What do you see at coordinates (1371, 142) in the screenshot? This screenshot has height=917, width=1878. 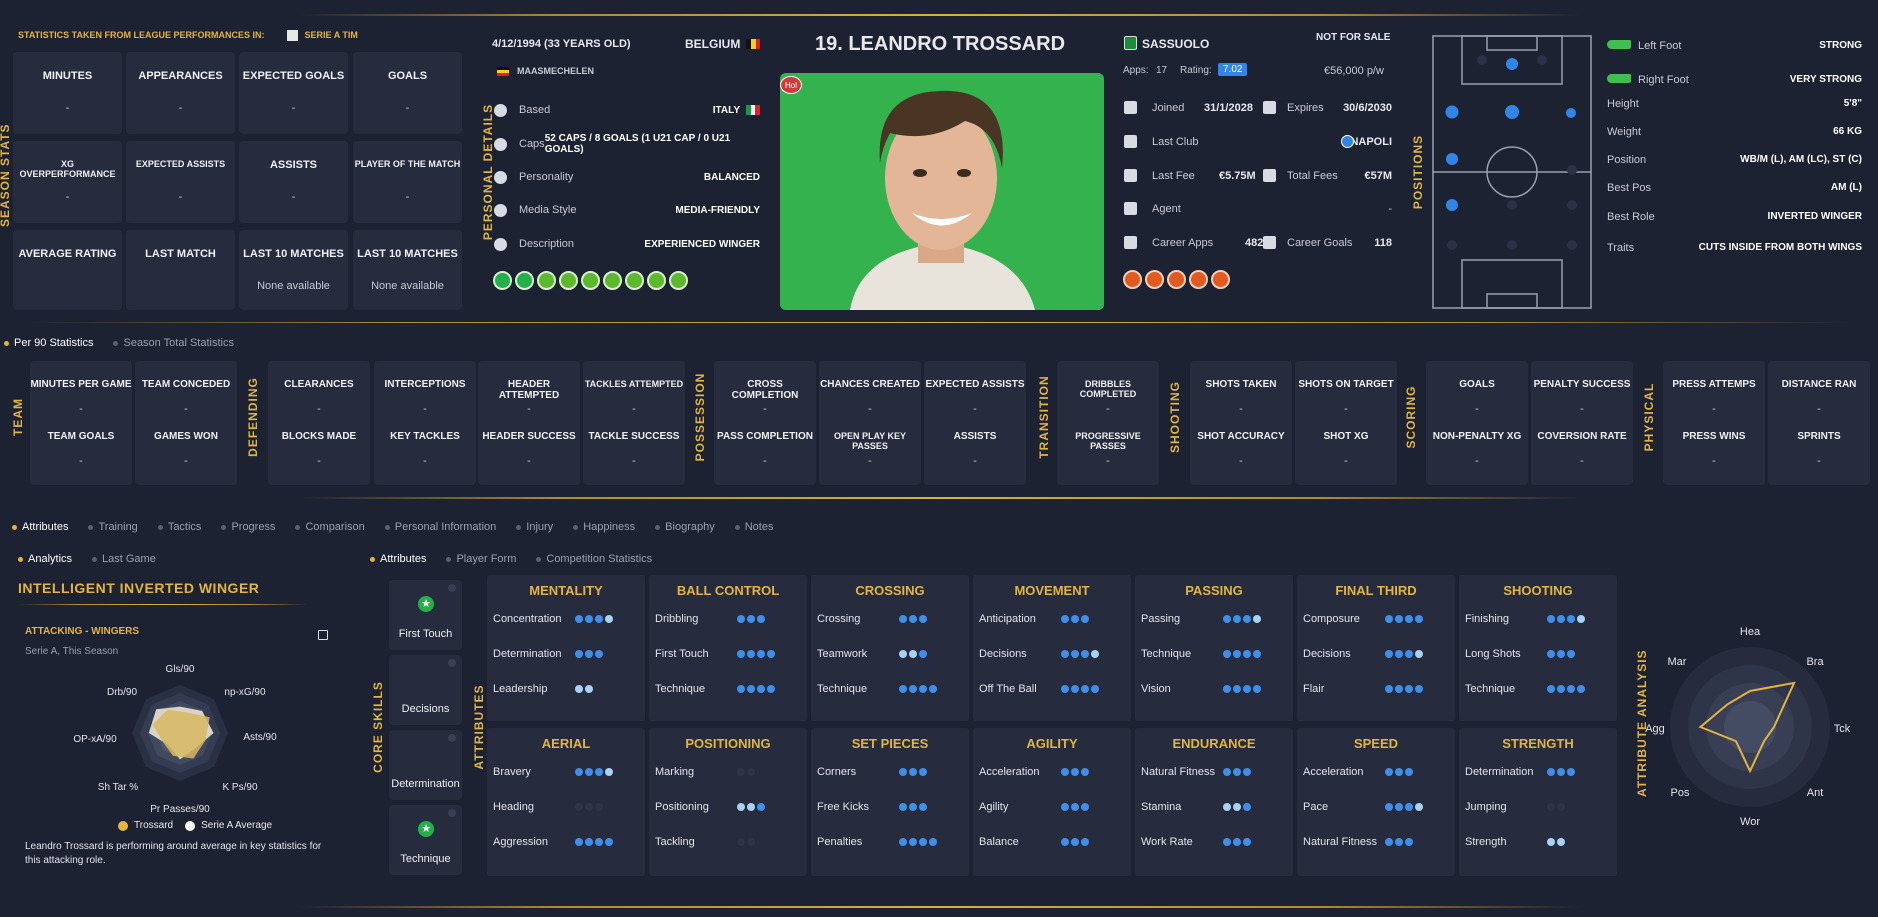 I see `club-row-value-right: NAPOLI` at bounding box center [1371, 142].